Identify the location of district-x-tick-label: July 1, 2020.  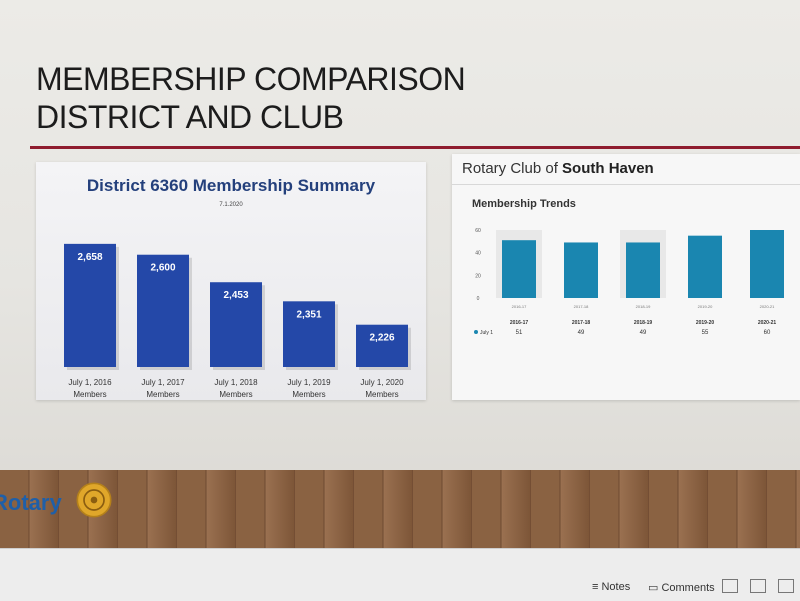
(382, 382).